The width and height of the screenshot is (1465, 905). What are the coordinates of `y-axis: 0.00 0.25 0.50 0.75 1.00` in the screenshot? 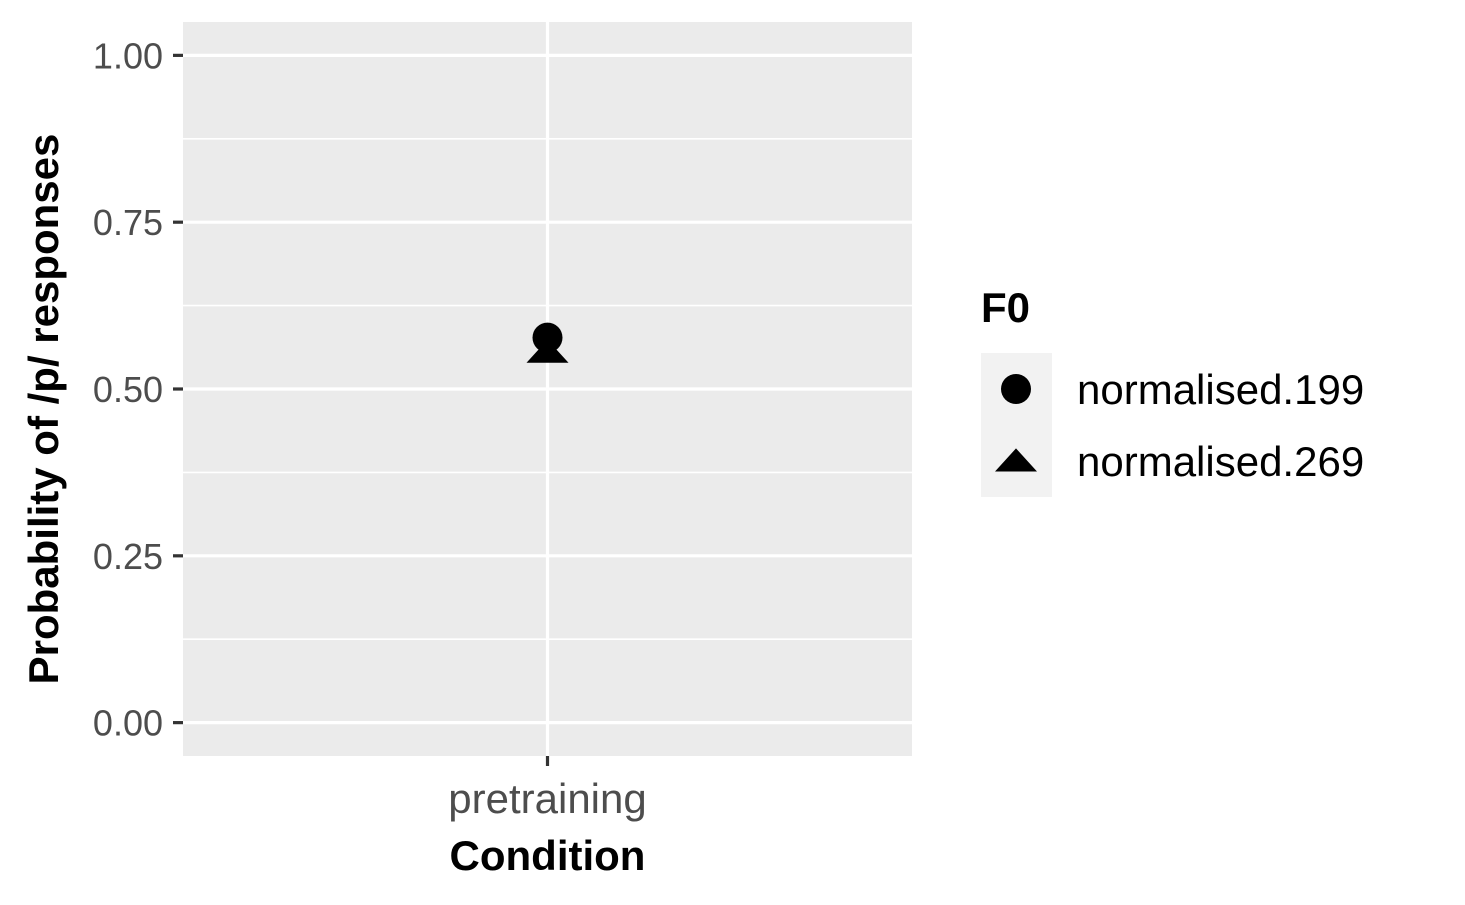 It's located at (138, 389).